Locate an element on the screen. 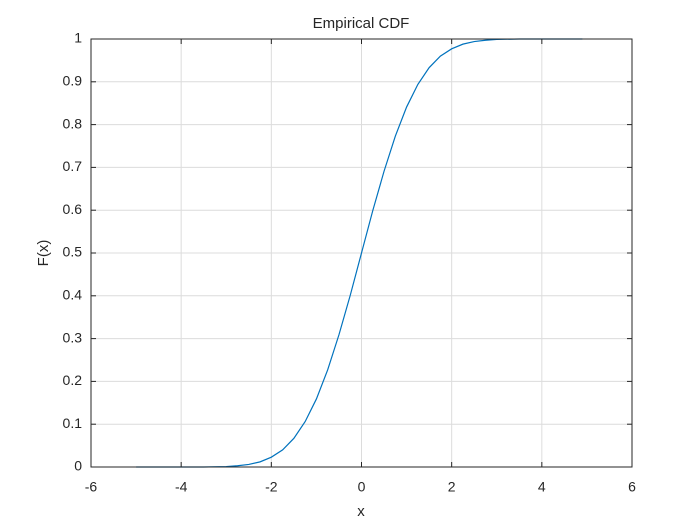  x-tick-label: 2 is located at coordinates (452, 487).